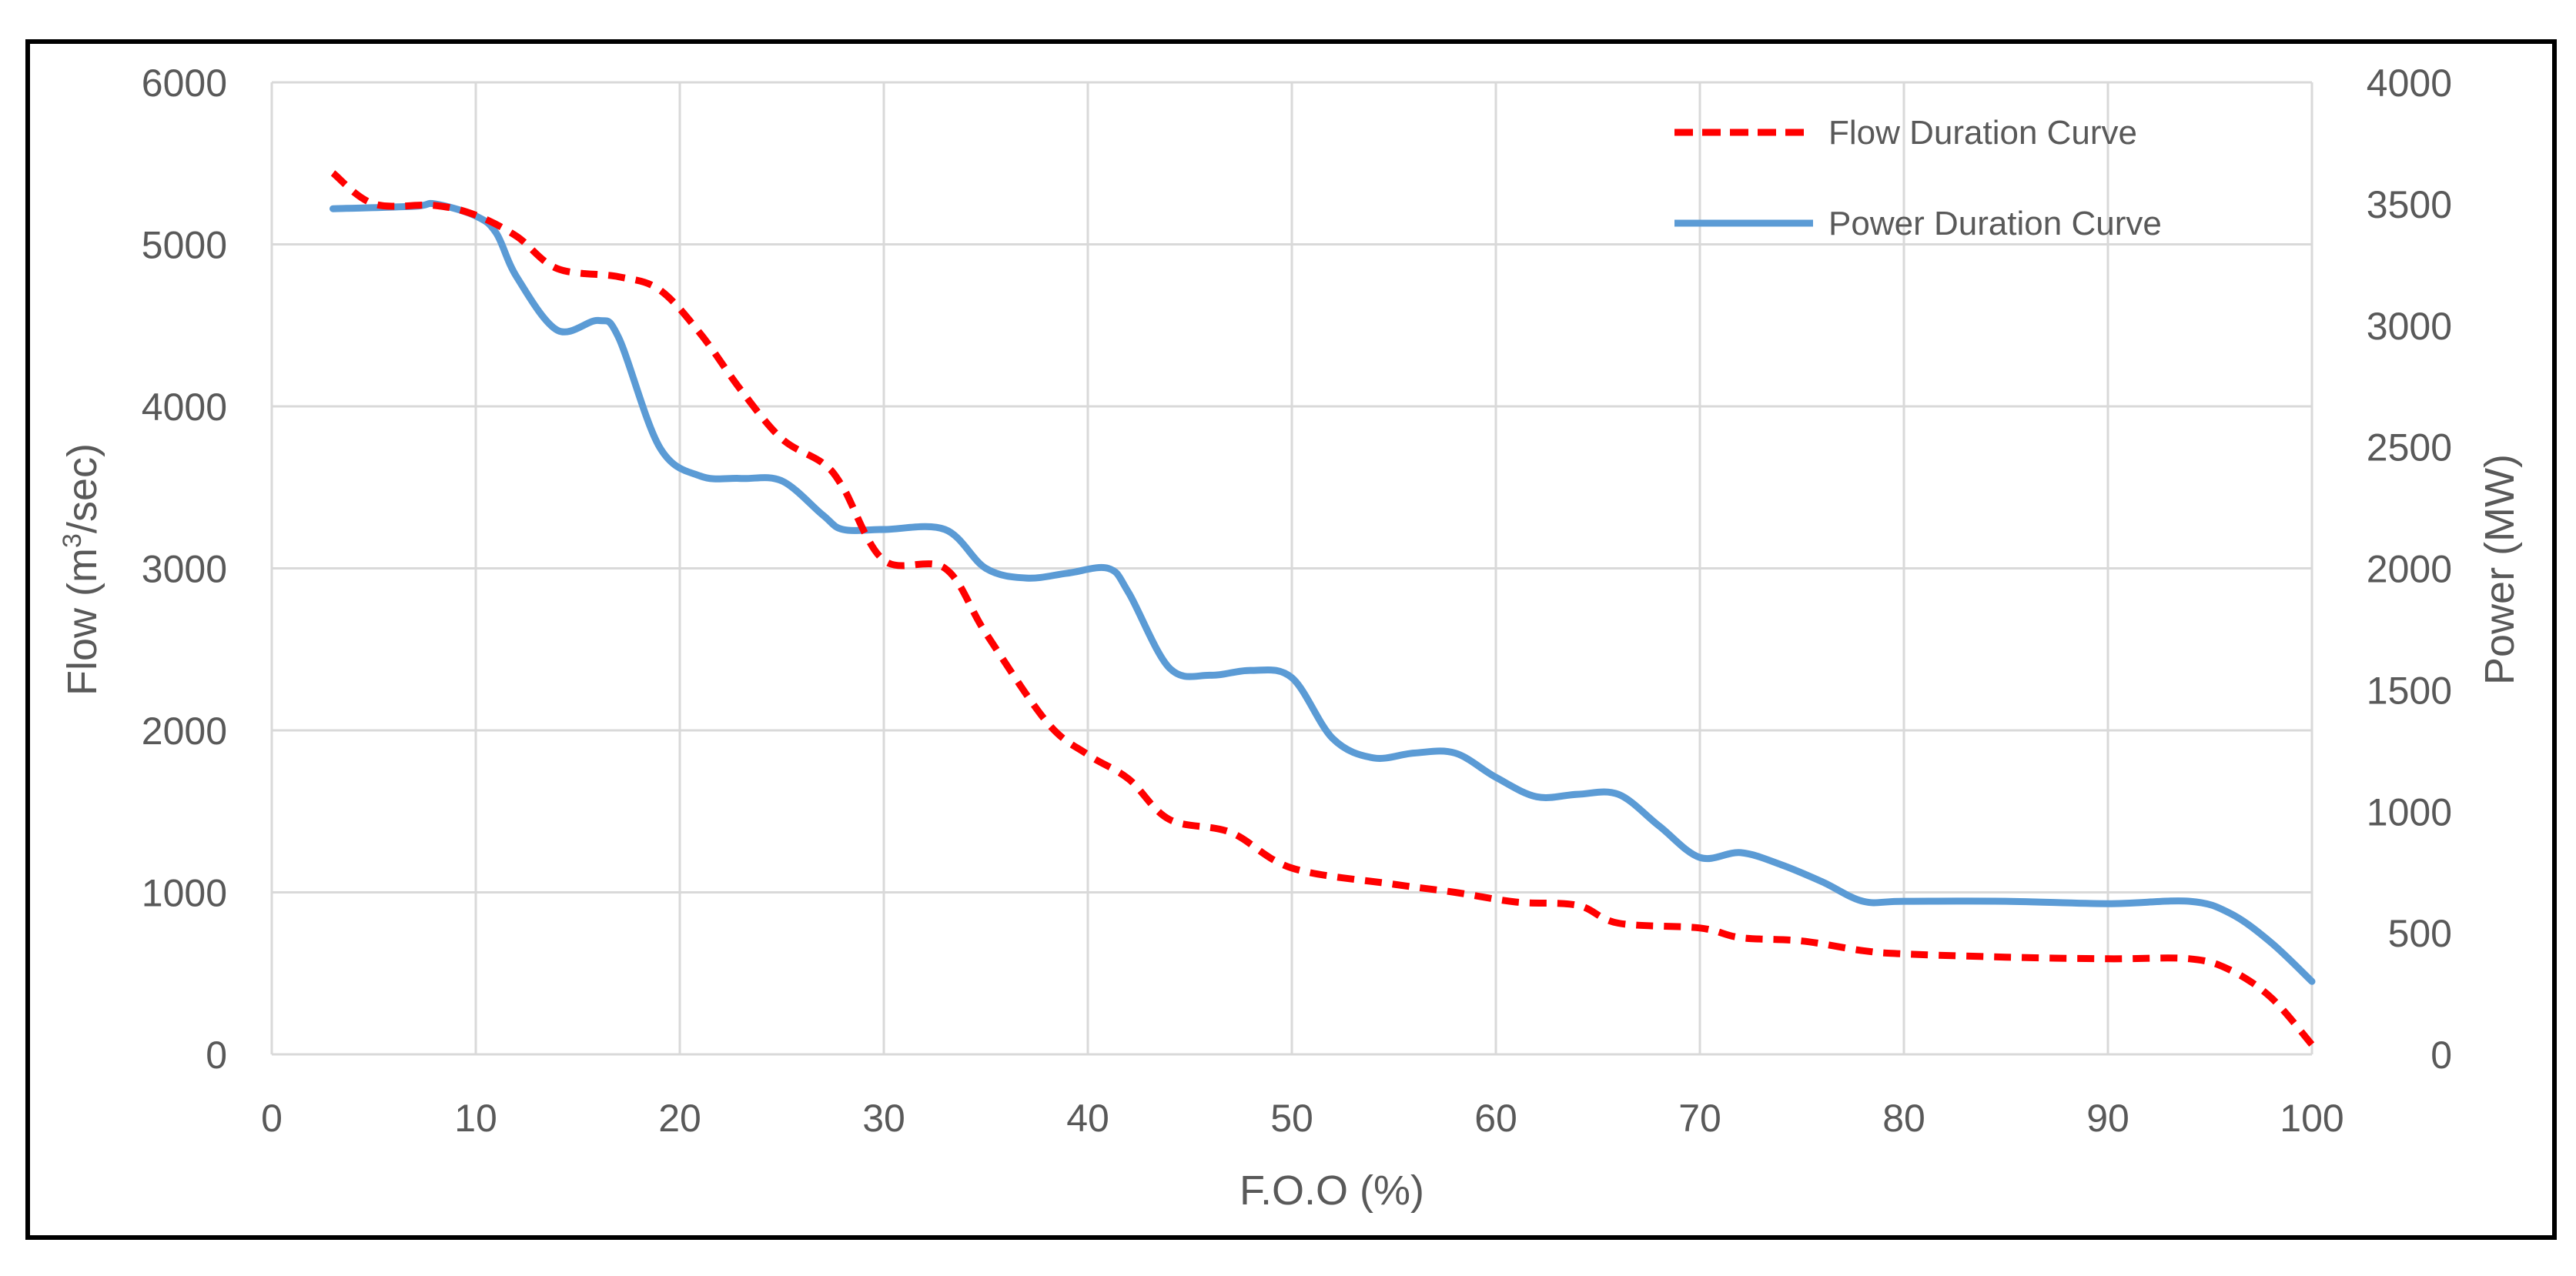 Image resolution: width=2576 pixels, height=1276 pixels. I want to click on x-axis-title: F.O.O (%), so click(1332, 1190).